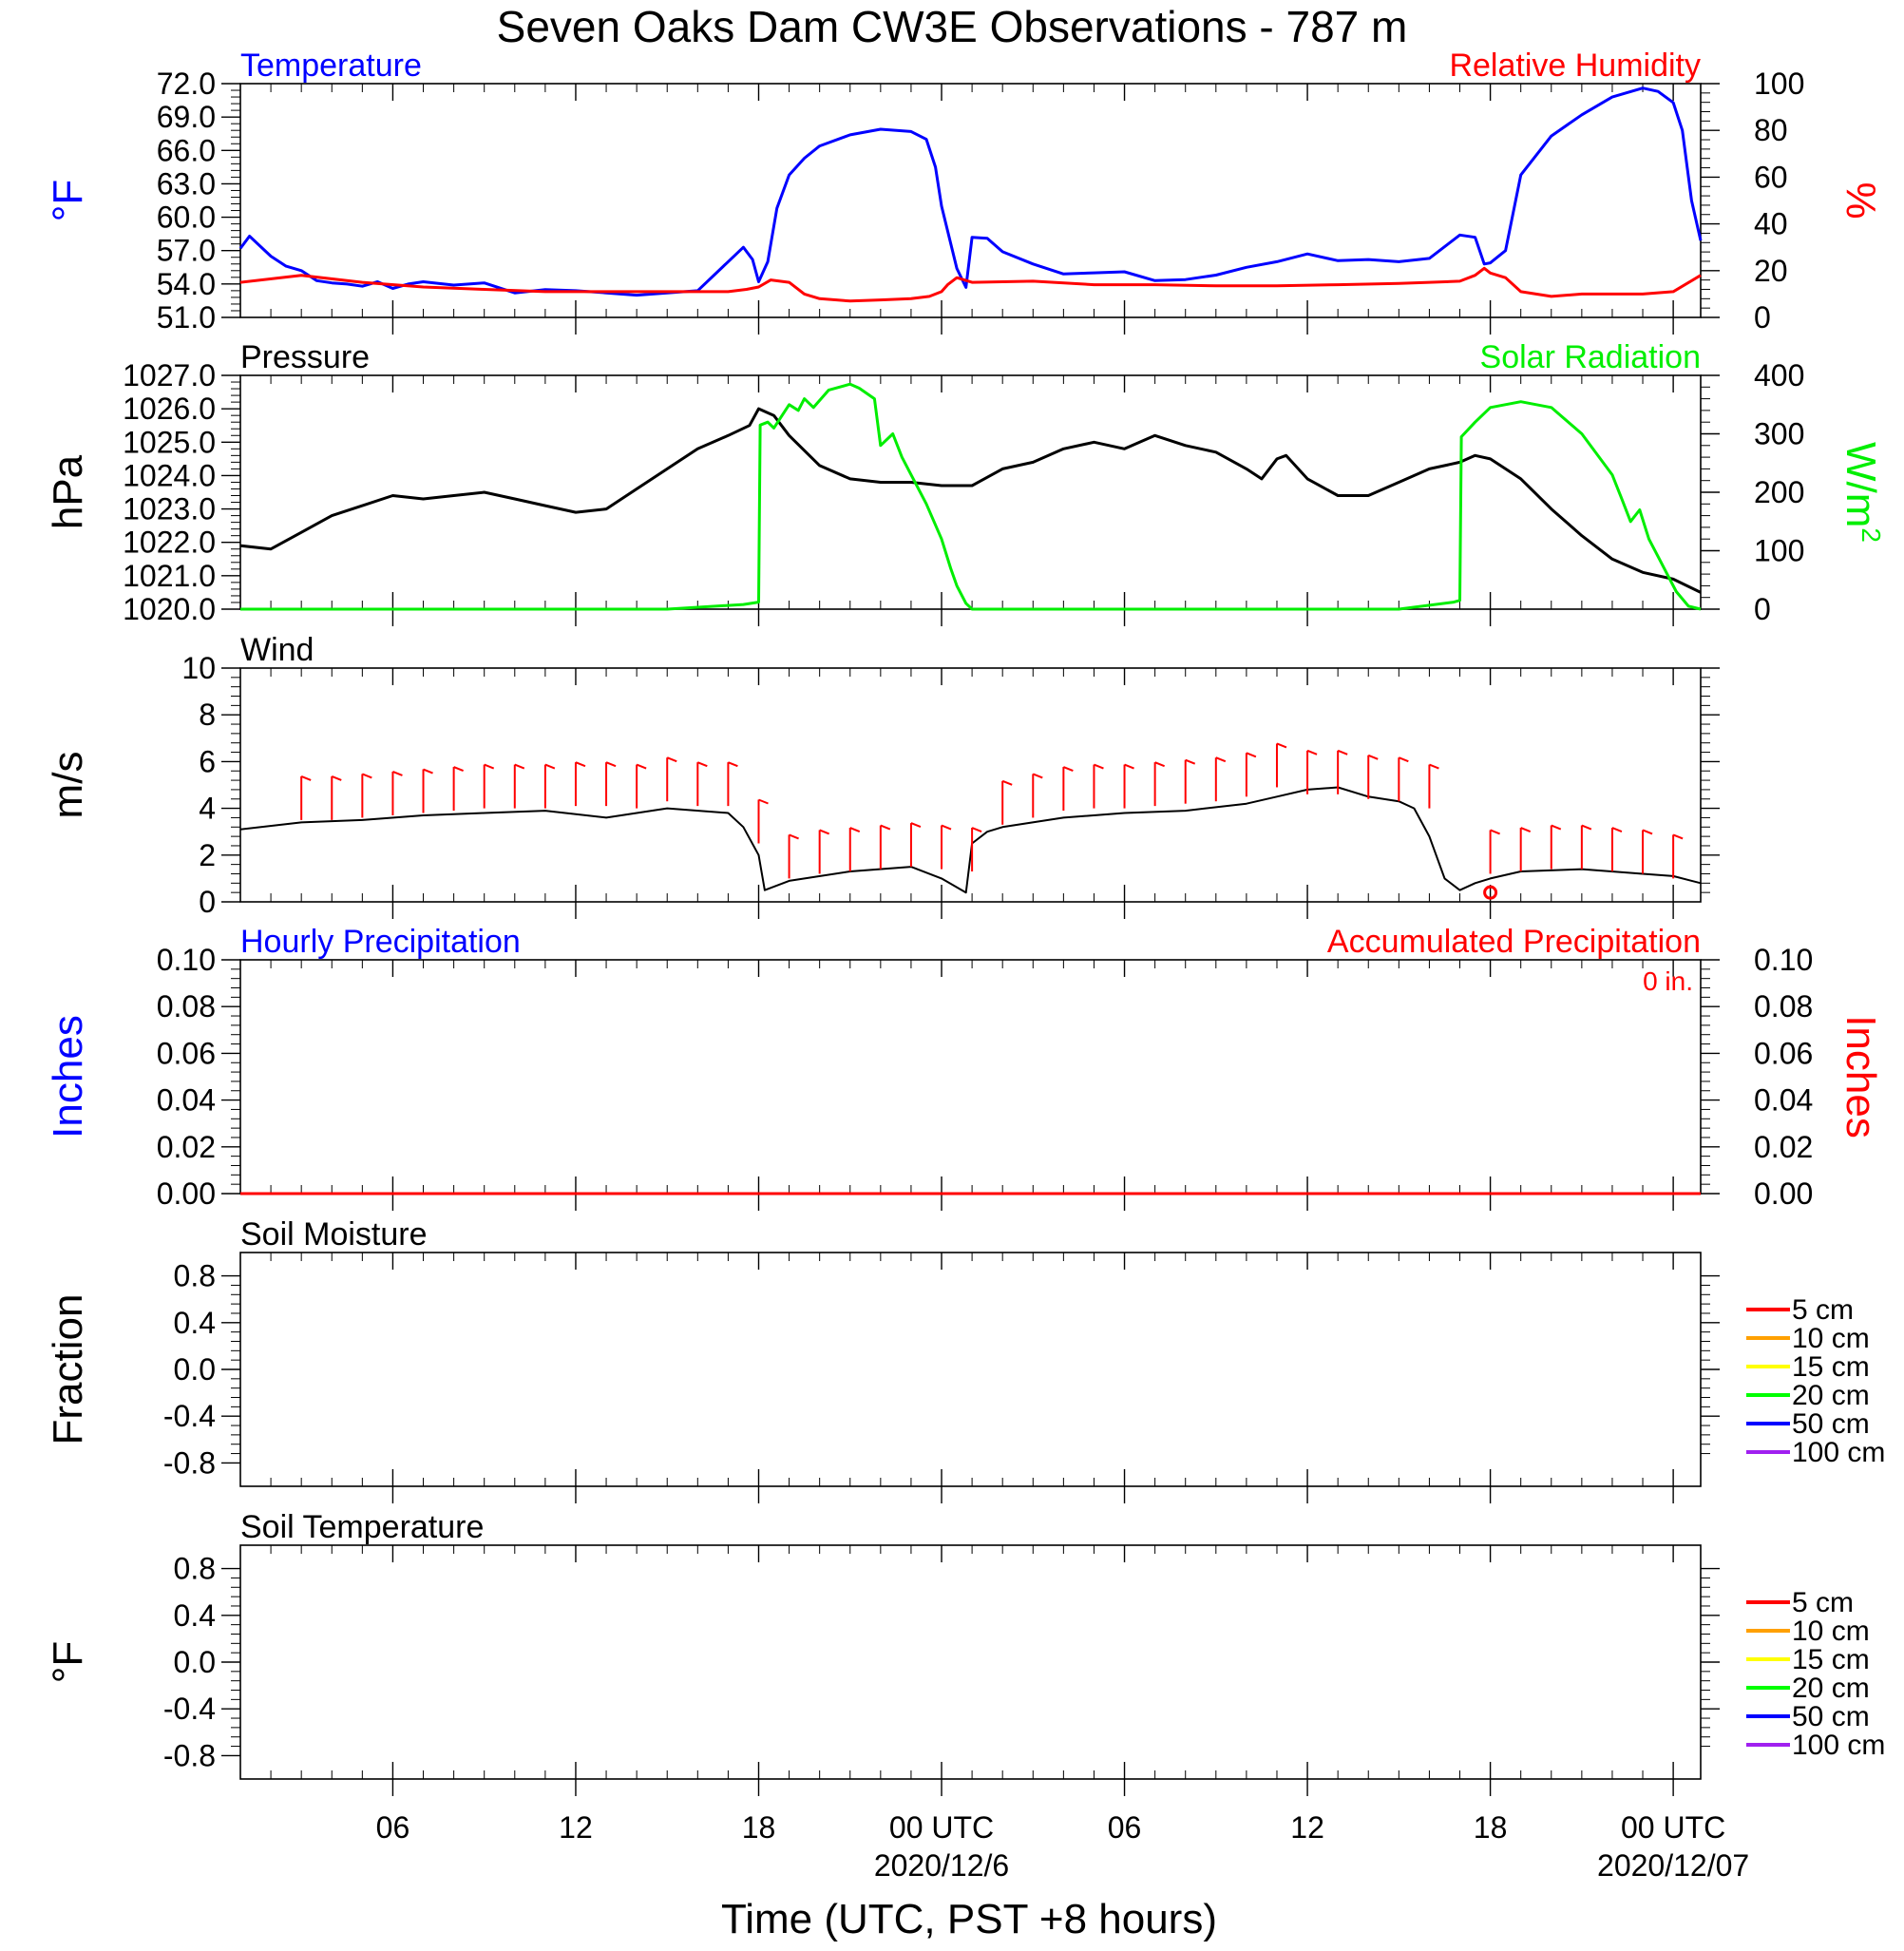  I want to click on y-tick-label-left: 0.10, so click(187, 960).